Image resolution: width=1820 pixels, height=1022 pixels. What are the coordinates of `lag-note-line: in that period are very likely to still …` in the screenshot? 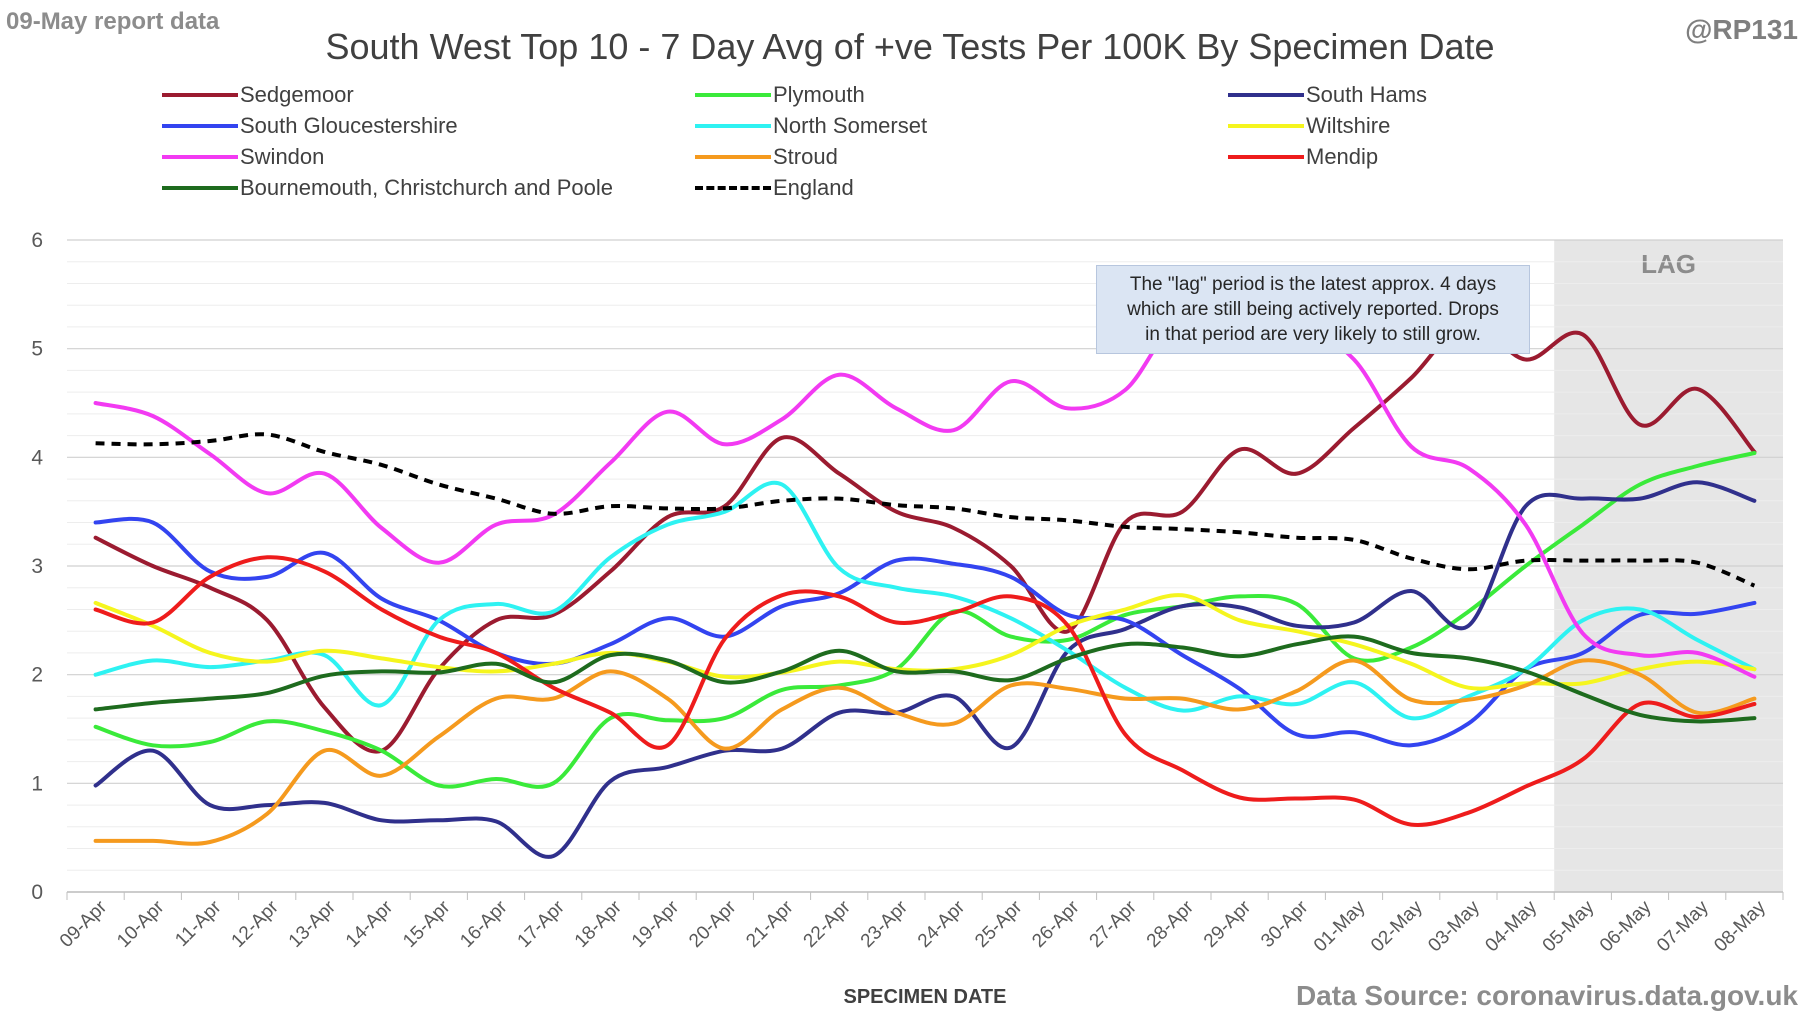 It's located at (1313, 334).